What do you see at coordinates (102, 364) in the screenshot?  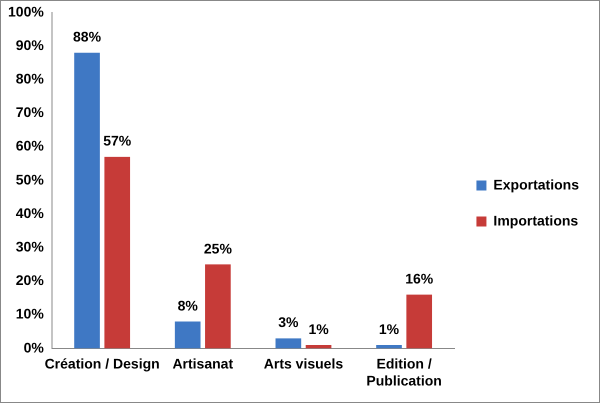 I see `x-tick-label: Création / Design` at bounding box center [102, 364].